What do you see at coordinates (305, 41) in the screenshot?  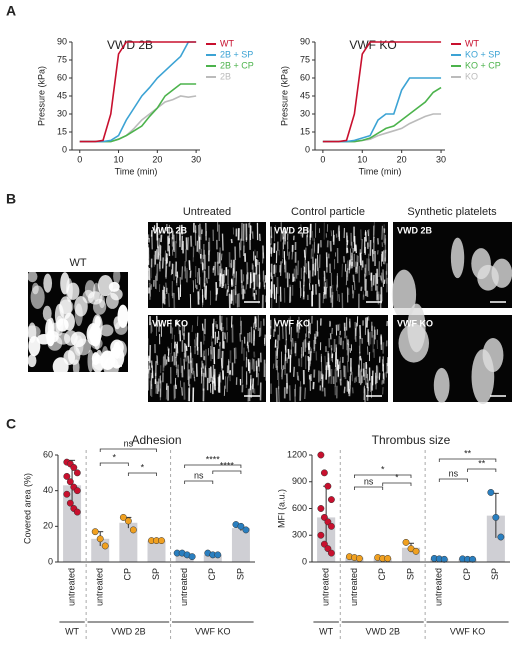 I see `y-tick-label: 90` at bounding box center [305, 41].